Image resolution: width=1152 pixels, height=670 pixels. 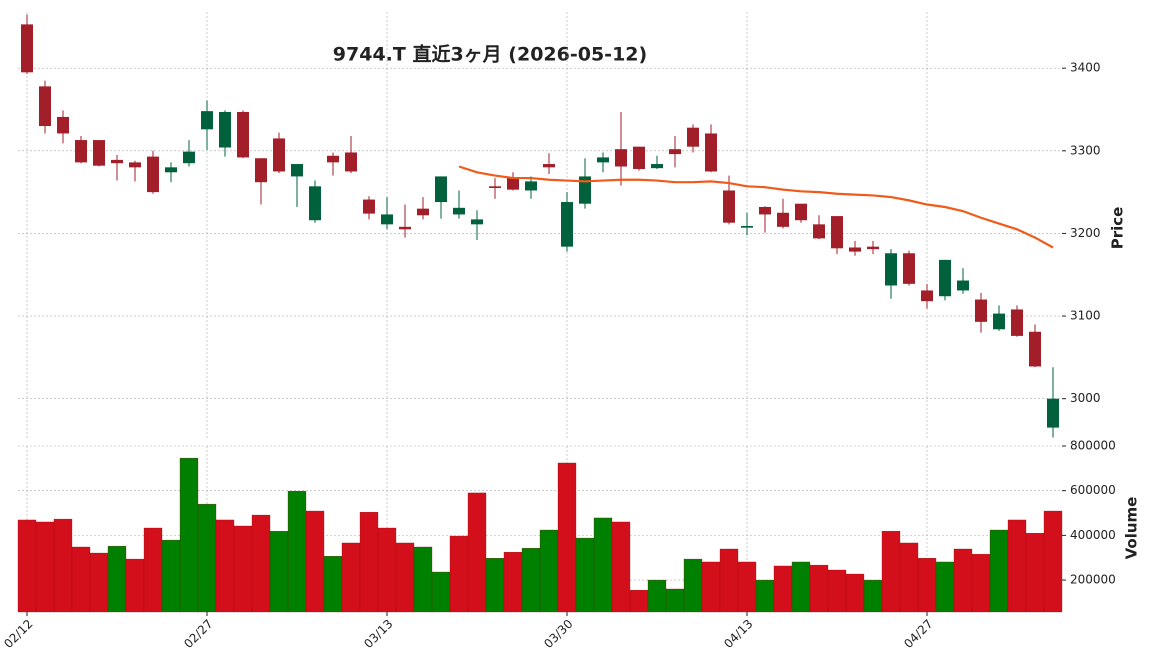 What do you see at coordinates (1085, 68) in the screenshot?
I see `y-tick-label: 3400` at bounding box center [1085, 68].